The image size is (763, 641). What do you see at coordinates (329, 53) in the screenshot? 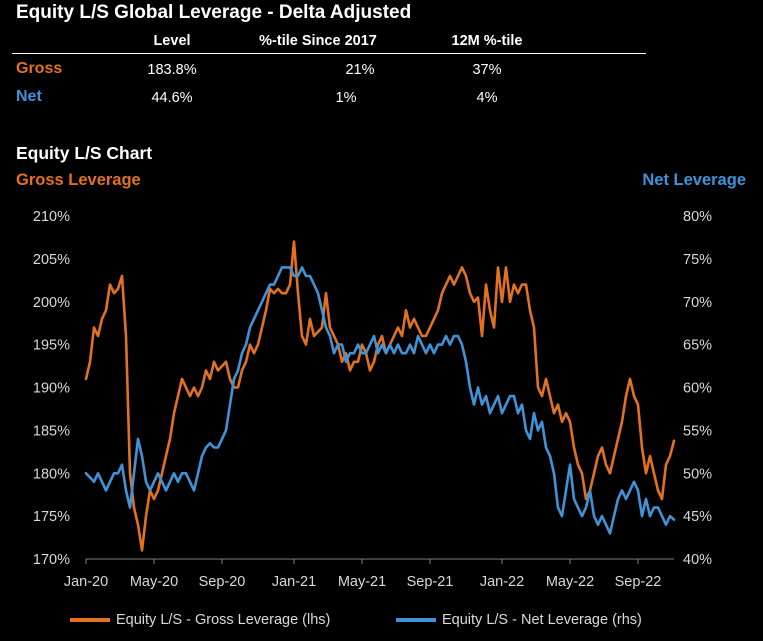
I see `table-divider` at bounding box center [329, 53].